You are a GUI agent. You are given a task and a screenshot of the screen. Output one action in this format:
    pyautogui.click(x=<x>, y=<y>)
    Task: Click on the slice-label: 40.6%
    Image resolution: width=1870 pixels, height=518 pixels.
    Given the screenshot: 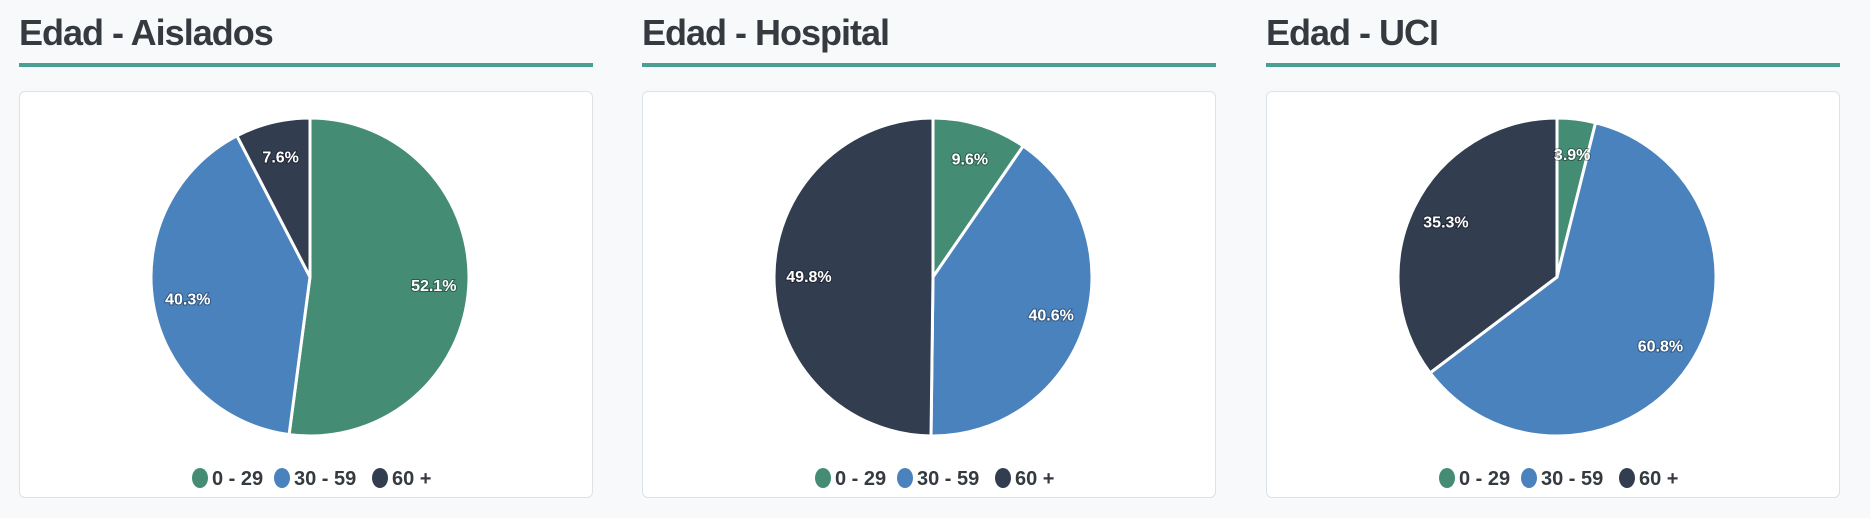 What is the action you would take?
    pyautogui.click(x=1051, y=316)
    